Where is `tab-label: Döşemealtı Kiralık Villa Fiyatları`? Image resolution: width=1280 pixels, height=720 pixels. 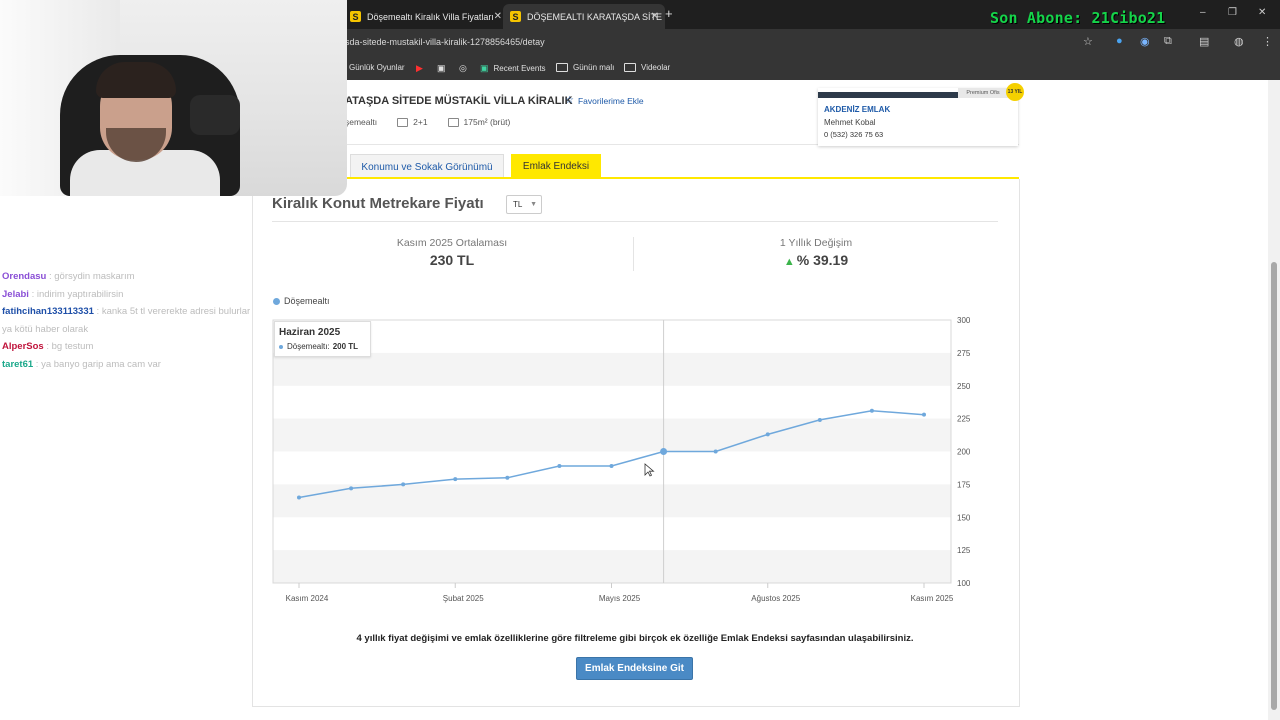 tab-label: Döşemealtı Kiralık Villa Fiyatları is located at coordinates (430, 16).